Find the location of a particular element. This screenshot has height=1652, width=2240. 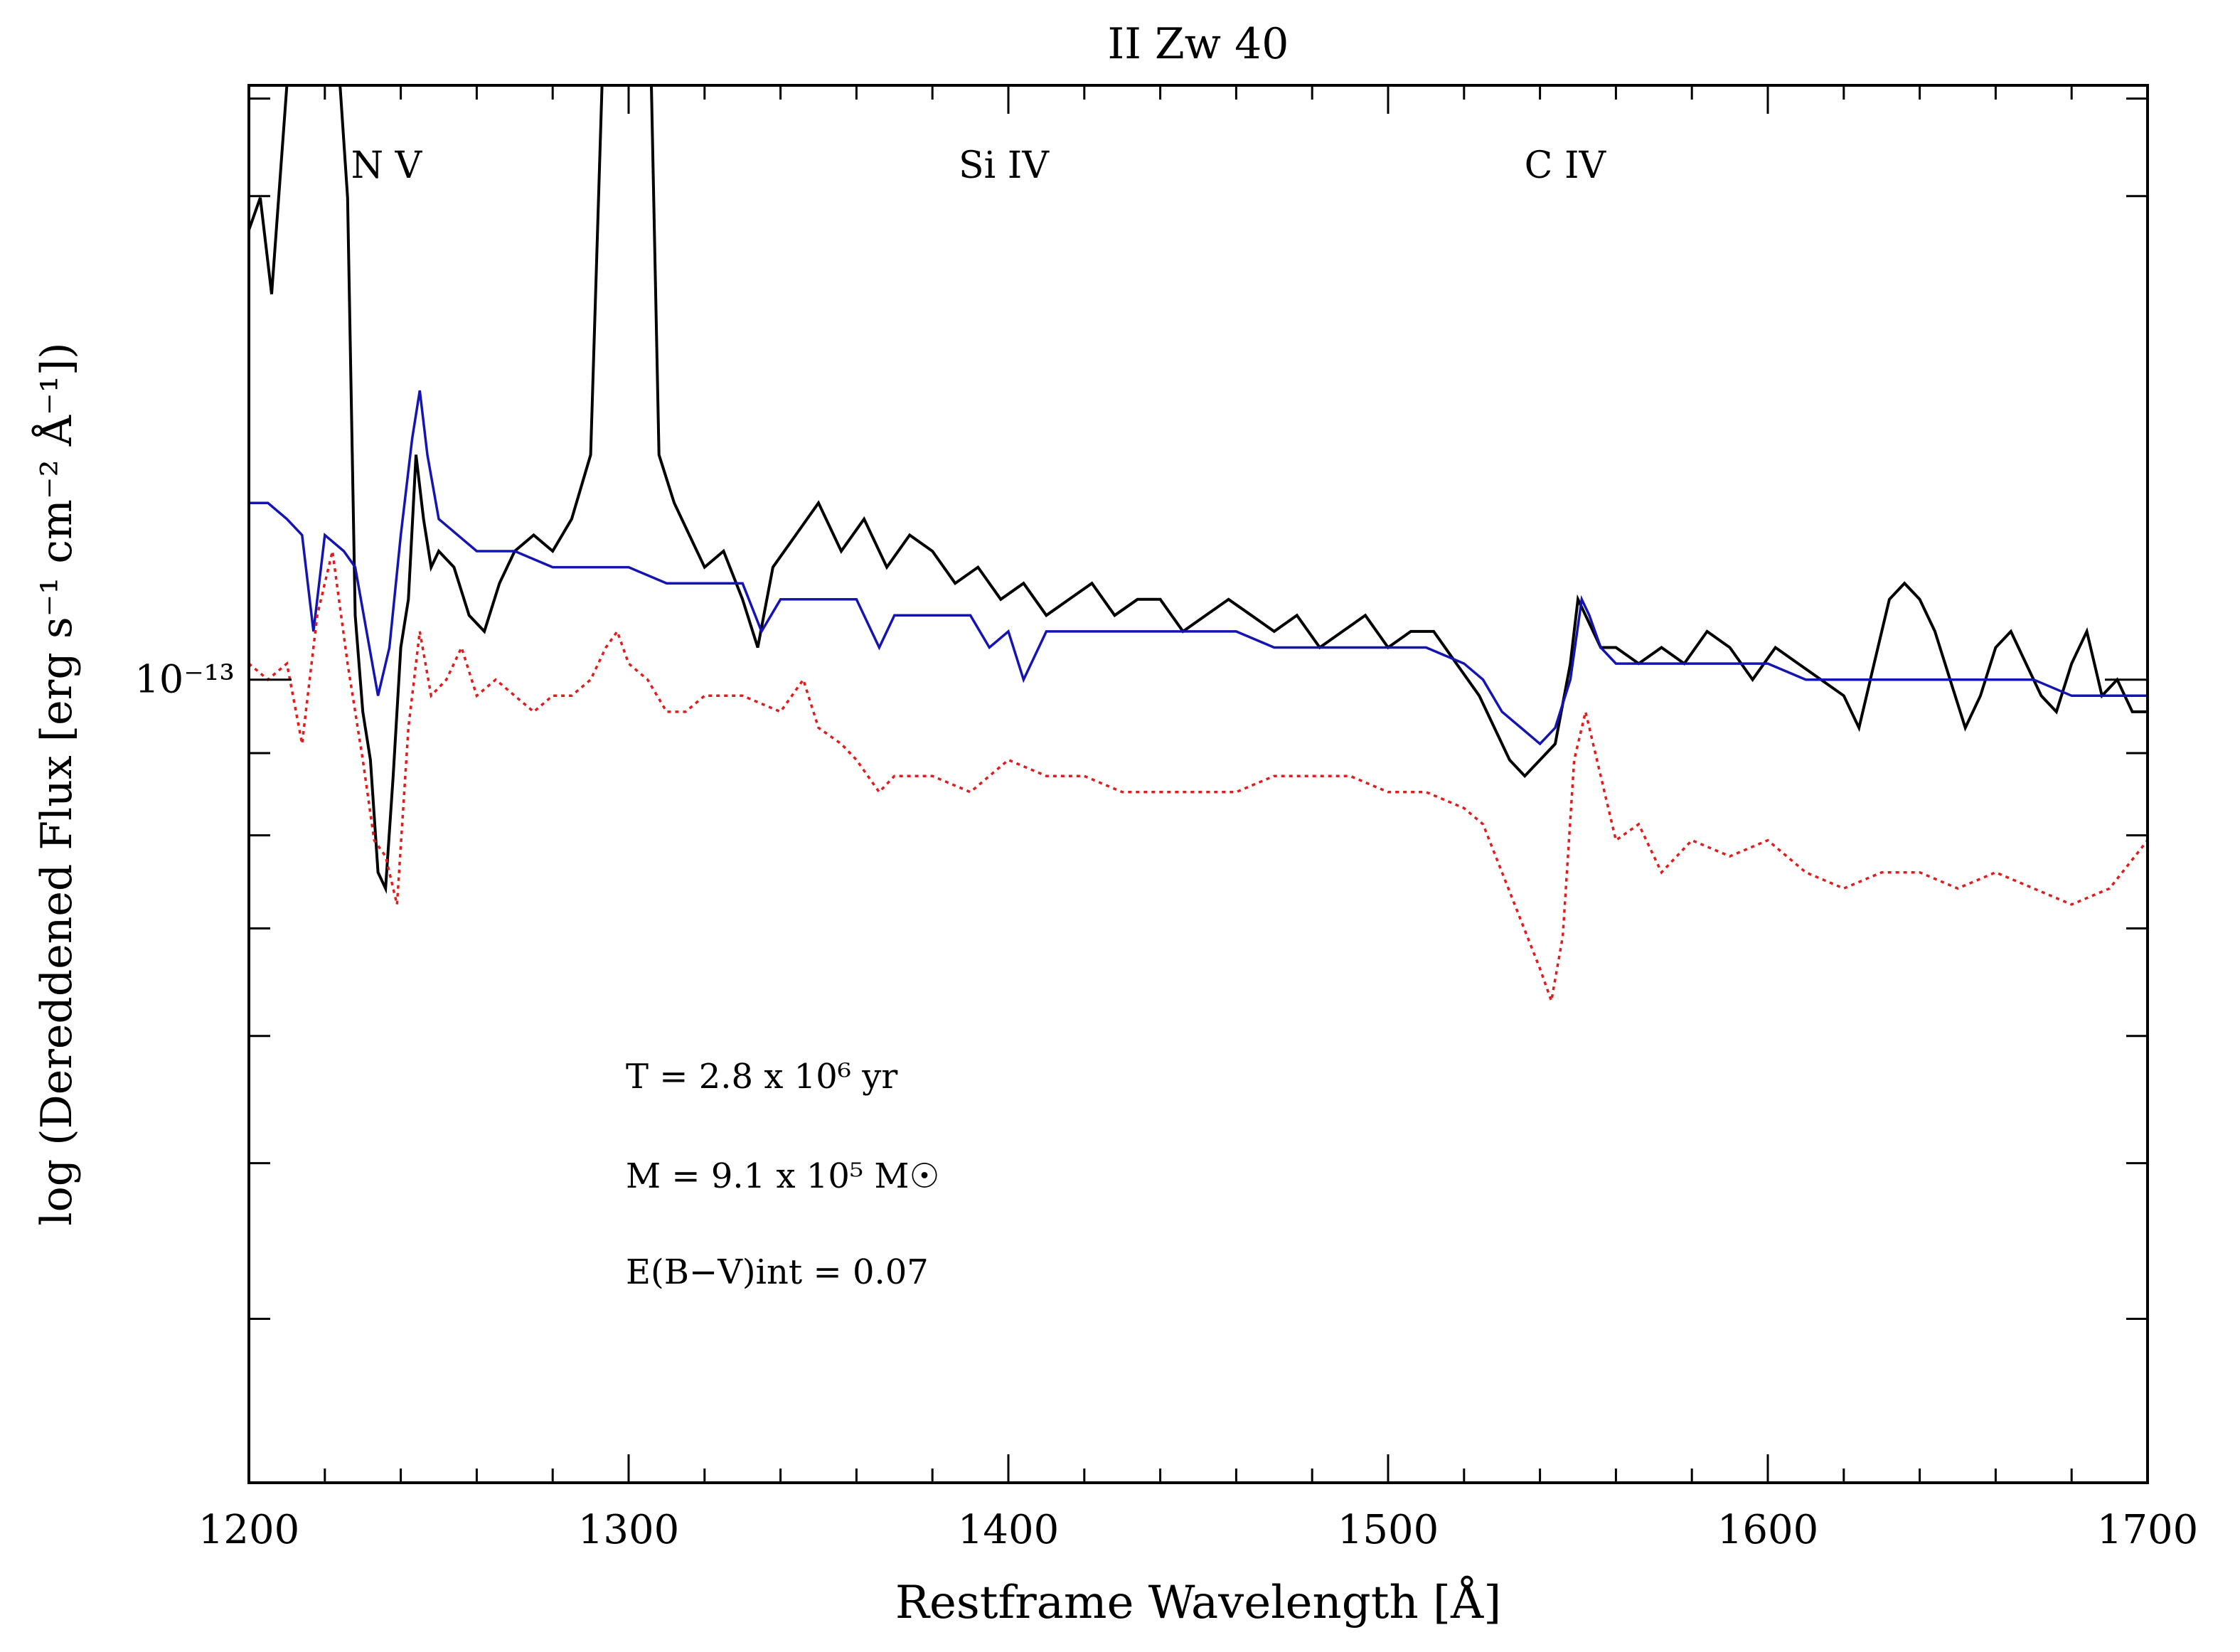

x-tick-label: 1700 is located at coordinates (2148, 1530).